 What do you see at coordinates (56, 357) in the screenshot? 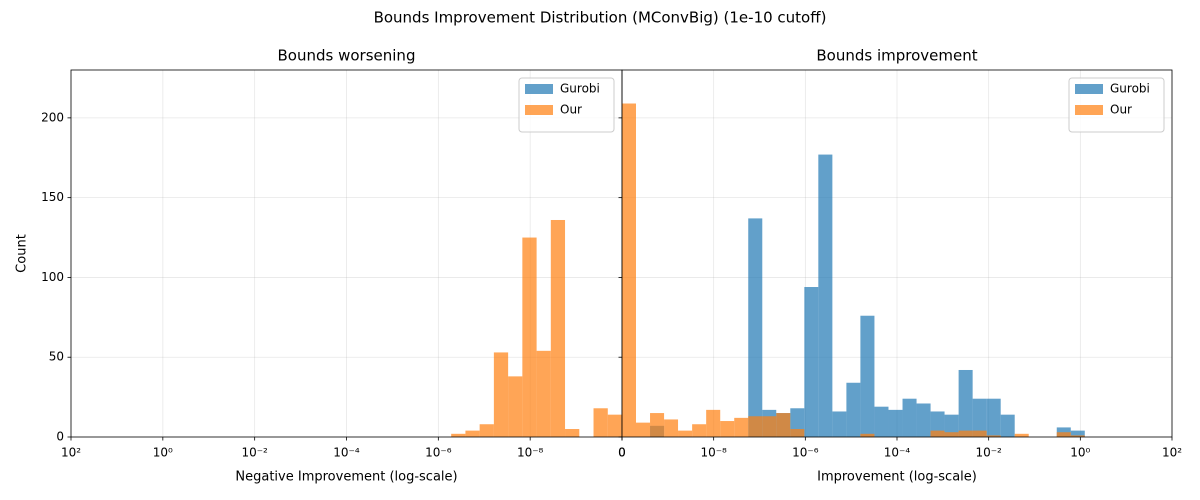
I see `y-tick-label: 50` at bounding box center [56, 357].